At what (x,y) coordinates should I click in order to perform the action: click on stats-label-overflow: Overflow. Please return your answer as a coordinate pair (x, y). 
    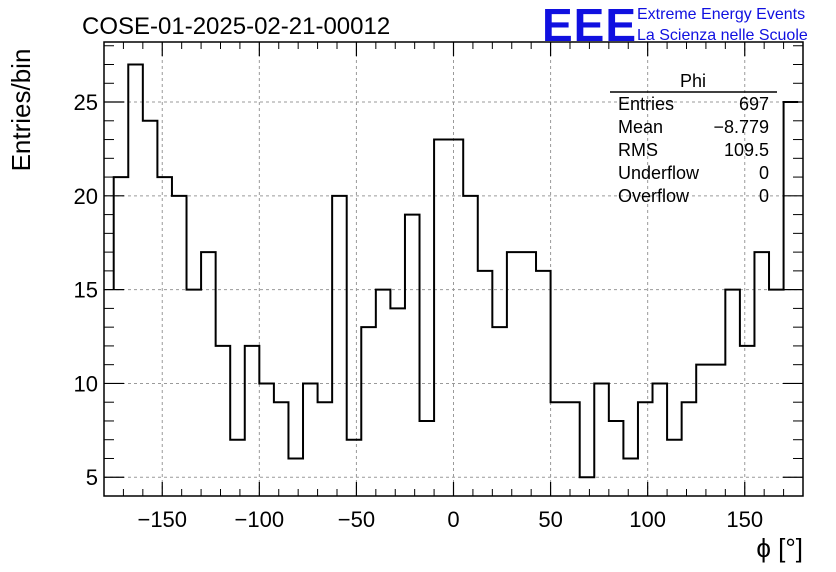
    Looking at the image, I should click on (654, 196).